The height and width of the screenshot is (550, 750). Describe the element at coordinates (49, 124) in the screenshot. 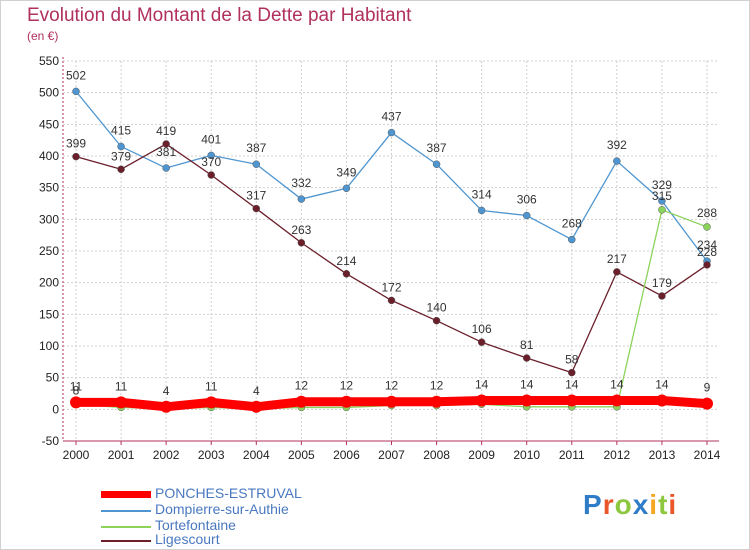

I see `y-tick-label: 450` at that location.